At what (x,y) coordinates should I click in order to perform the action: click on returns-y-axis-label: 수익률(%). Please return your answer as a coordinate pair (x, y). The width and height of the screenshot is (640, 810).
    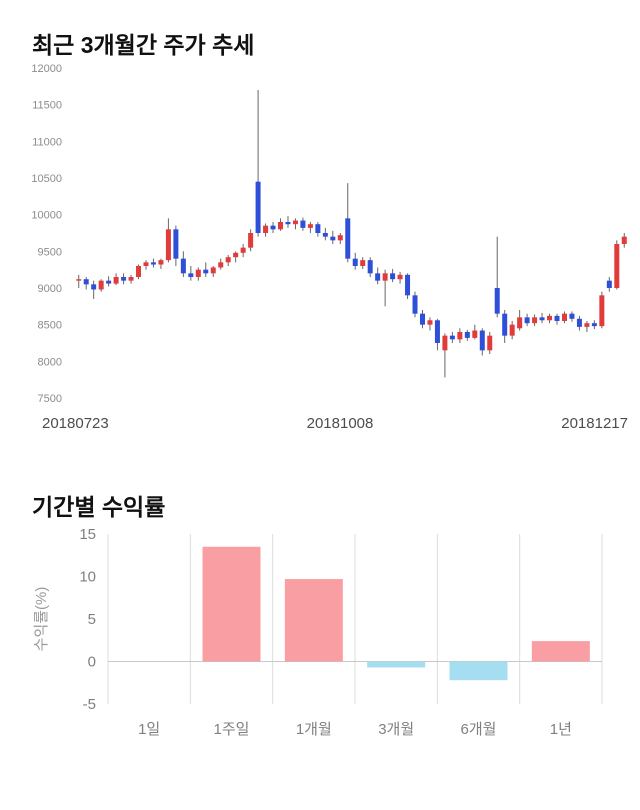
    Looking at the image, I should click on (41, 619).